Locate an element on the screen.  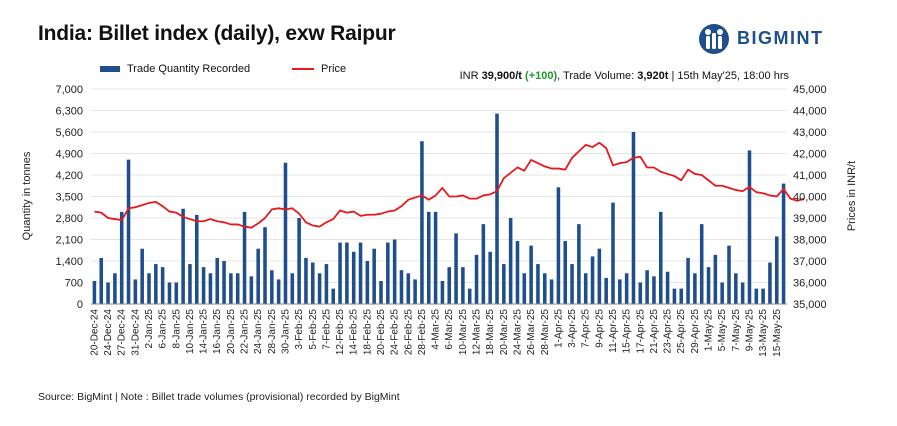
x-tick-label: 25-Apr-25 is located at coordinates (681, 331).